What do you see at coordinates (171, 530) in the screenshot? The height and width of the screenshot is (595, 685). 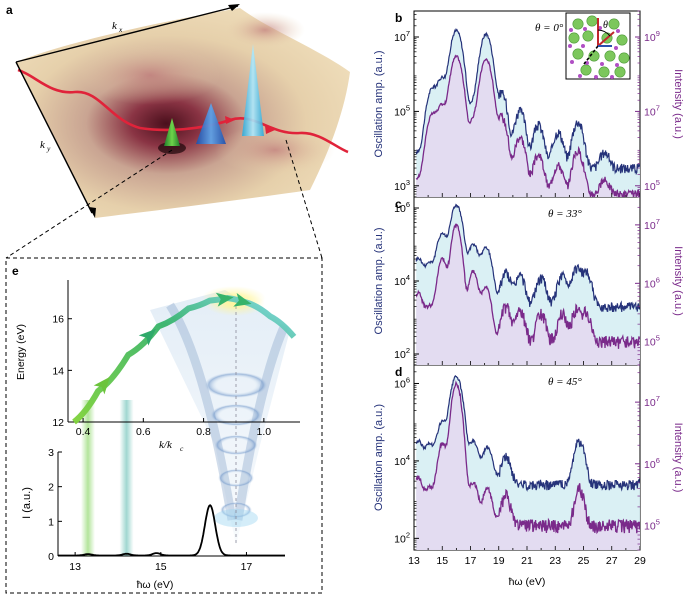 I see `intensity-spectrum` at bounding box center [171, 530].